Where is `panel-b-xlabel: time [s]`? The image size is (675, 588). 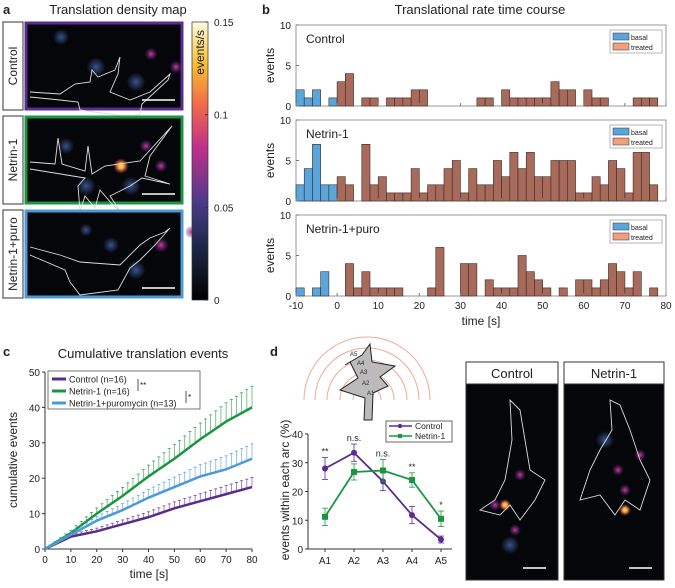
panel-b-xlabel: time [s] is located at coordinates (481, 321).